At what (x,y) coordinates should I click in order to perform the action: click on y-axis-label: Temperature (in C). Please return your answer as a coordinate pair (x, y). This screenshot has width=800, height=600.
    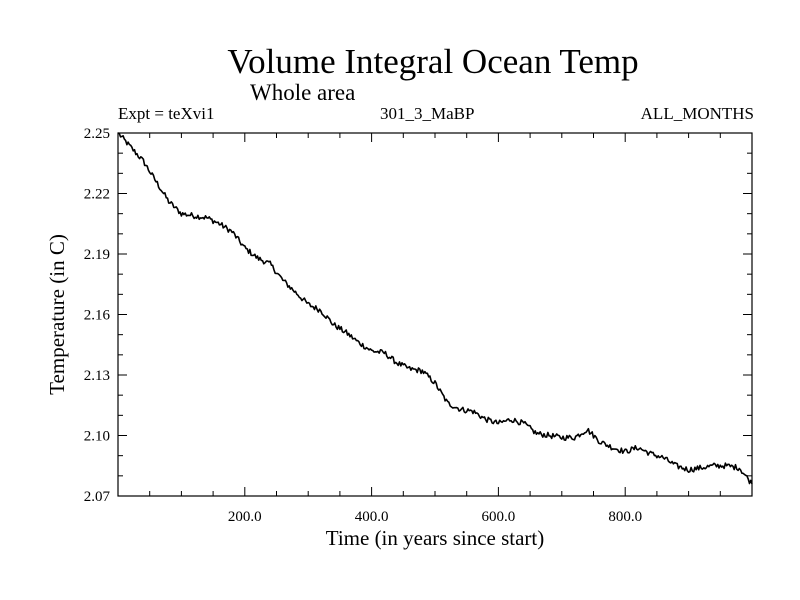
    Looking at the image, I should click on (57, 314).